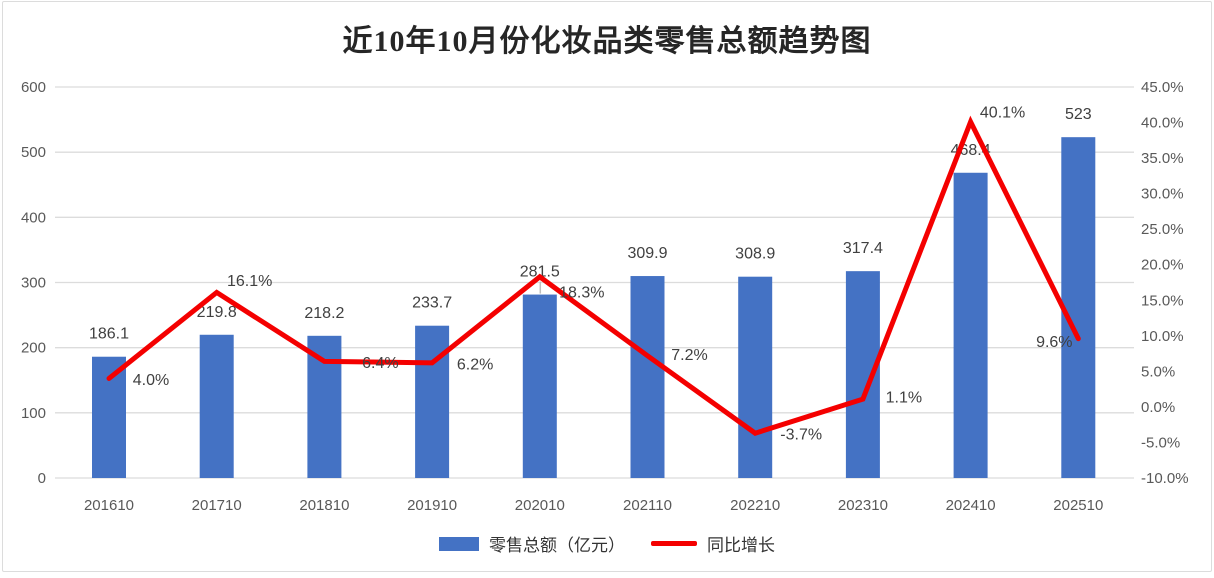  What do you see at coordinates (432, 505) in the screenshot?
I see `x-axis-label: 201910` at bounding box center [432, 505].